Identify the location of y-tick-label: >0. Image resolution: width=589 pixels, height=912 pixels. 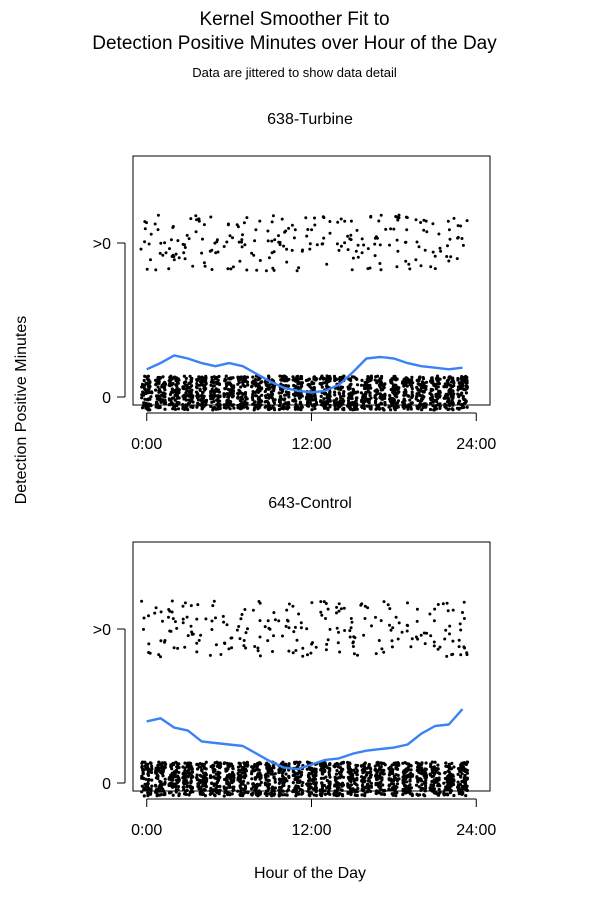
(102, 244).